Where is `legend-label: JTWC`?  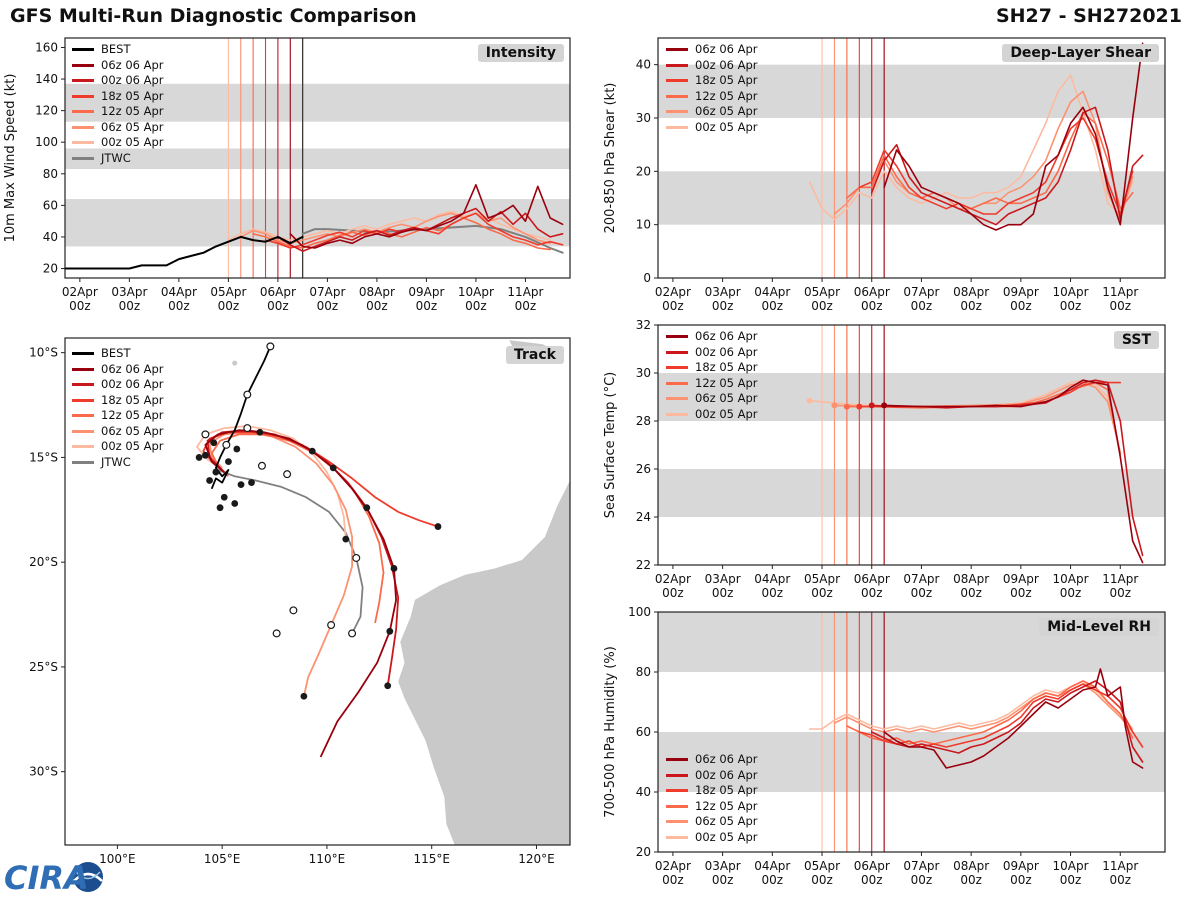 legend-label: JTWC is located at coordinates (116, 157).